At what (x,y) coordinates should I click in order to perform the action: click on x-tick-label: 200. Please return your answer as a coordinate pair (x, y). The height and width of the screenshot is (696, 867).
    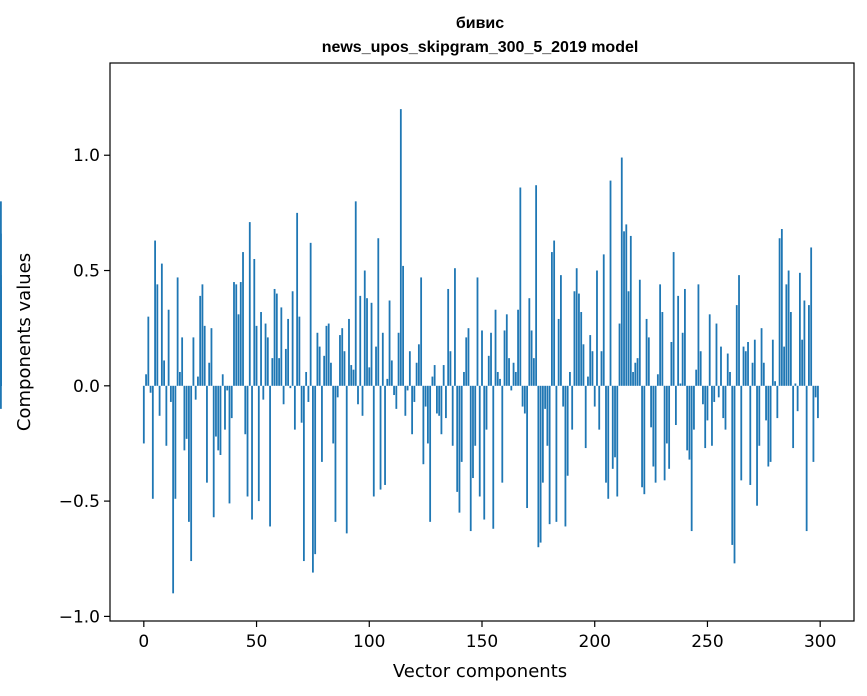
    Looking at the image, I should click on (595, 642).